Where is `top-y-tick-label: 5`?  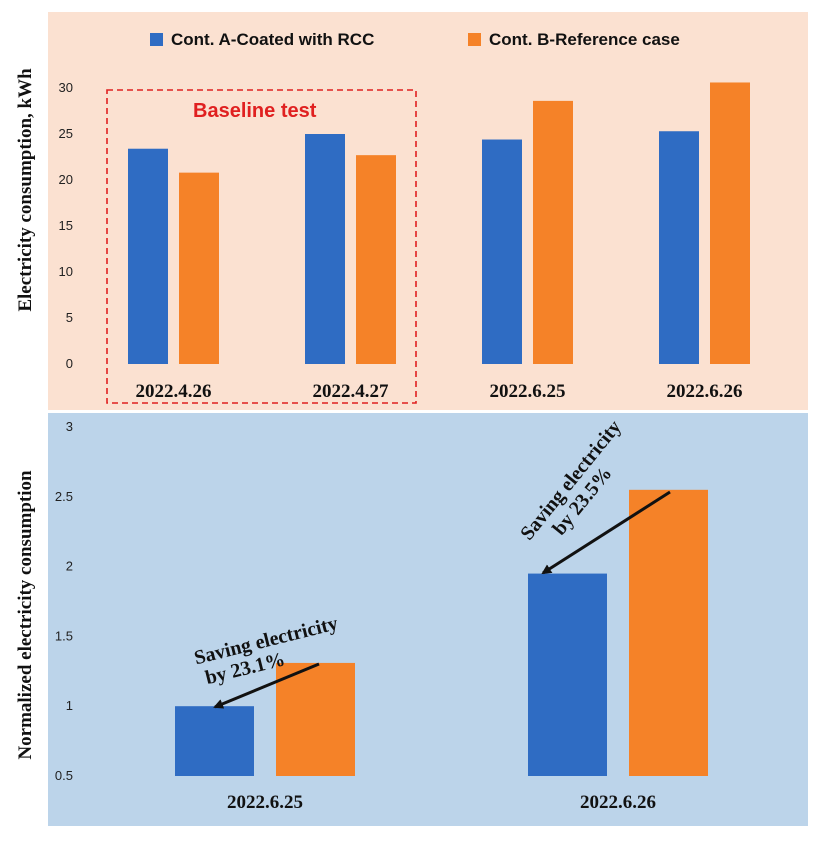 top-y-tick-label: 5 is located at coordinates (69, 317).